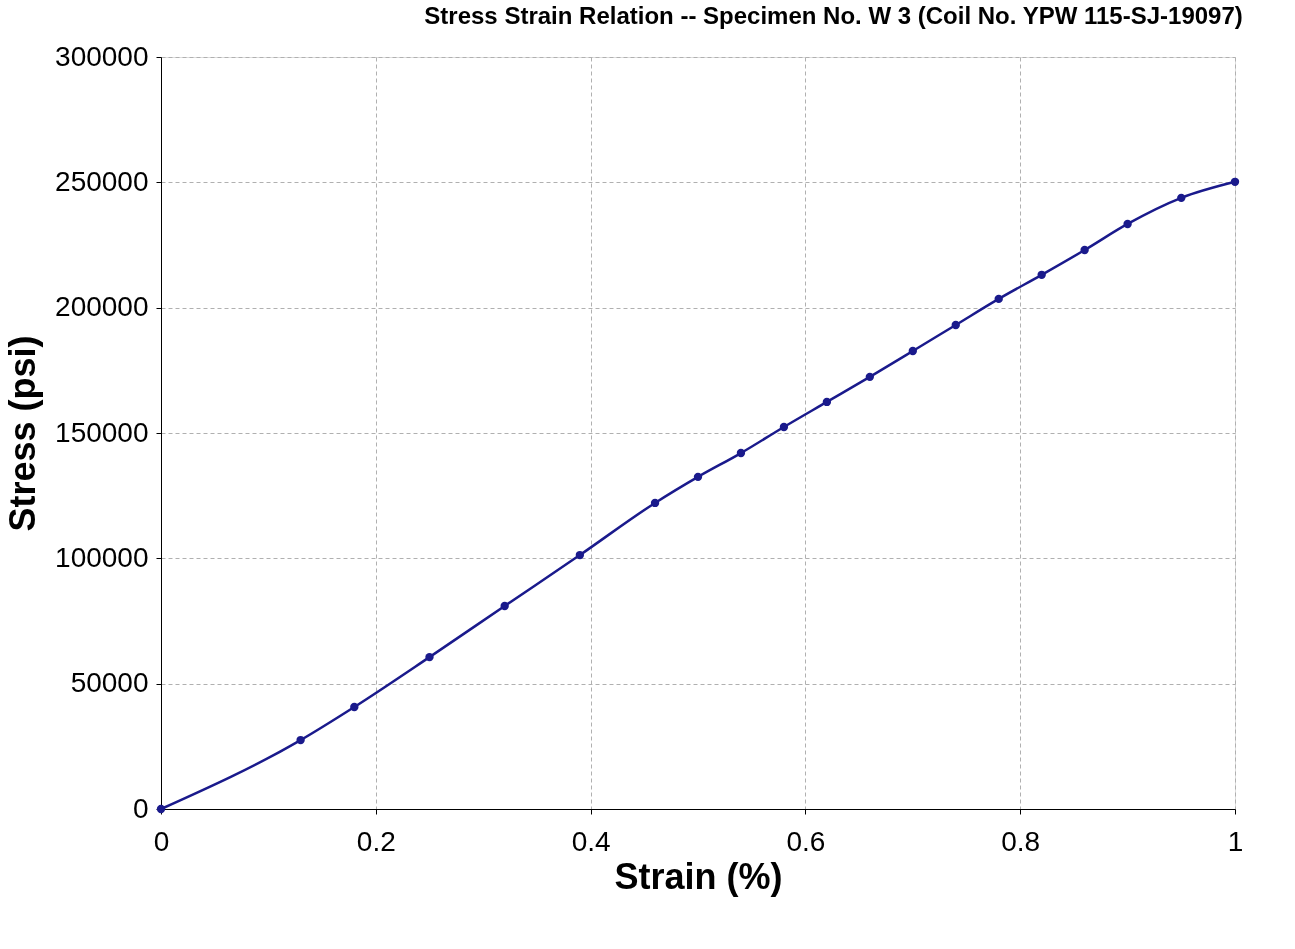 Image resolution: width=1295 pixels, height=949 pixels. Describe the element at coordinates (376, 841) in the screenshot. I see `x-tick-label: 0.2` at that location.